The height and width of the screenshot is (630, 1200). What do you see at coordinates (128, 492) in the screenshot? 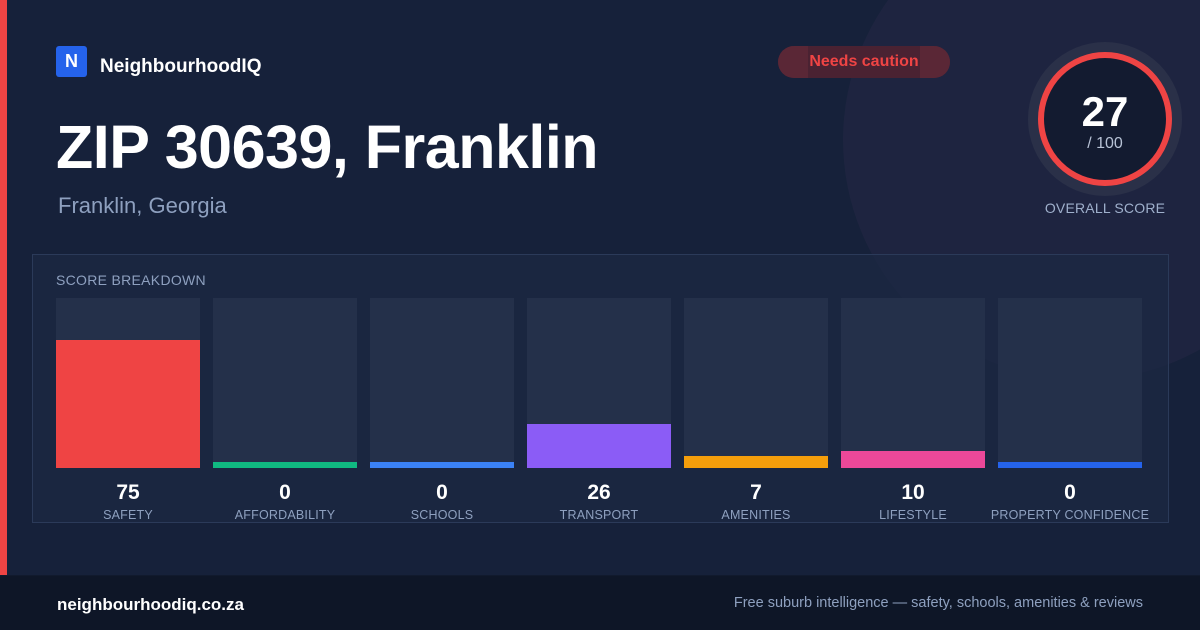
I see `bar-value: 75` at bounding box center [128, 492].